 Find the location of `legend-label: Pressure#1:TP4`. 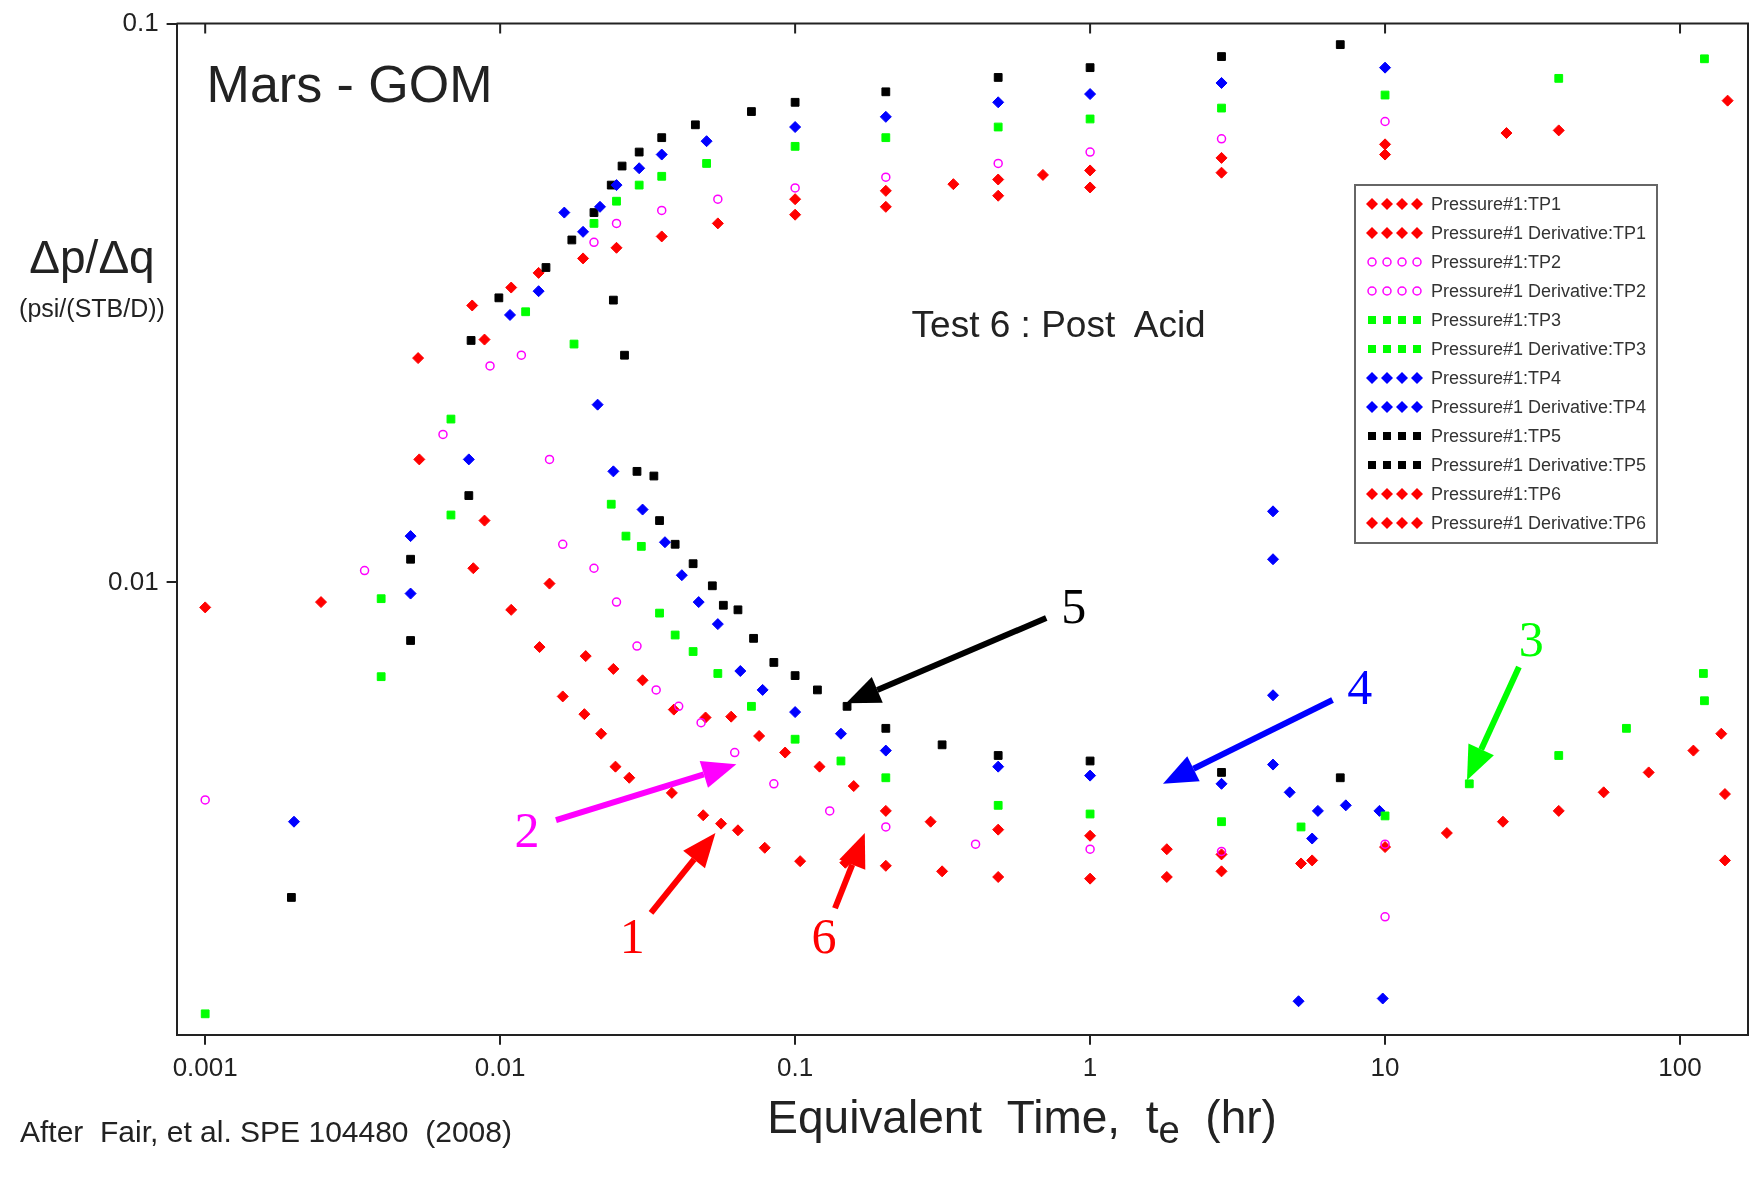

legend-label: Pressure#1:TP4 is located at coordinates (1496, 378).